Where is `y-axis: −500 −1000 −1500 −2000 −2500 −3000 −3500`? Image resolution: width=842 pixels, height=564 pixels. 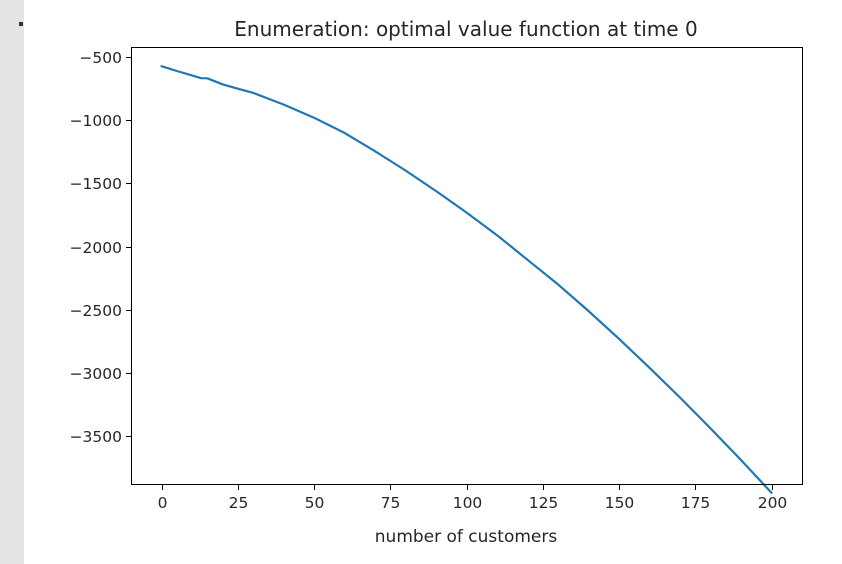 y-axis: −500 −1000 −1500 −2000 −2500 −3000 −3500 is located at coordinates (101, 247).